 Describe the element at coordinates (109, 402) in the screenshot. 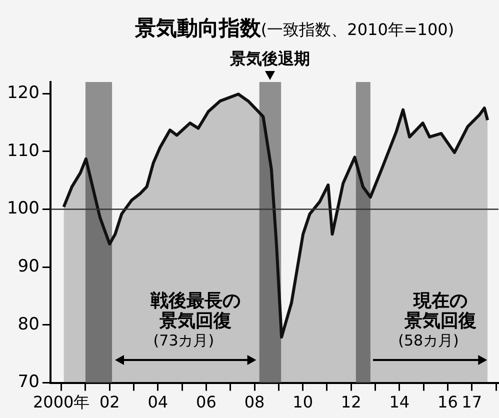

I see `x-tick-label: 02` at that location.